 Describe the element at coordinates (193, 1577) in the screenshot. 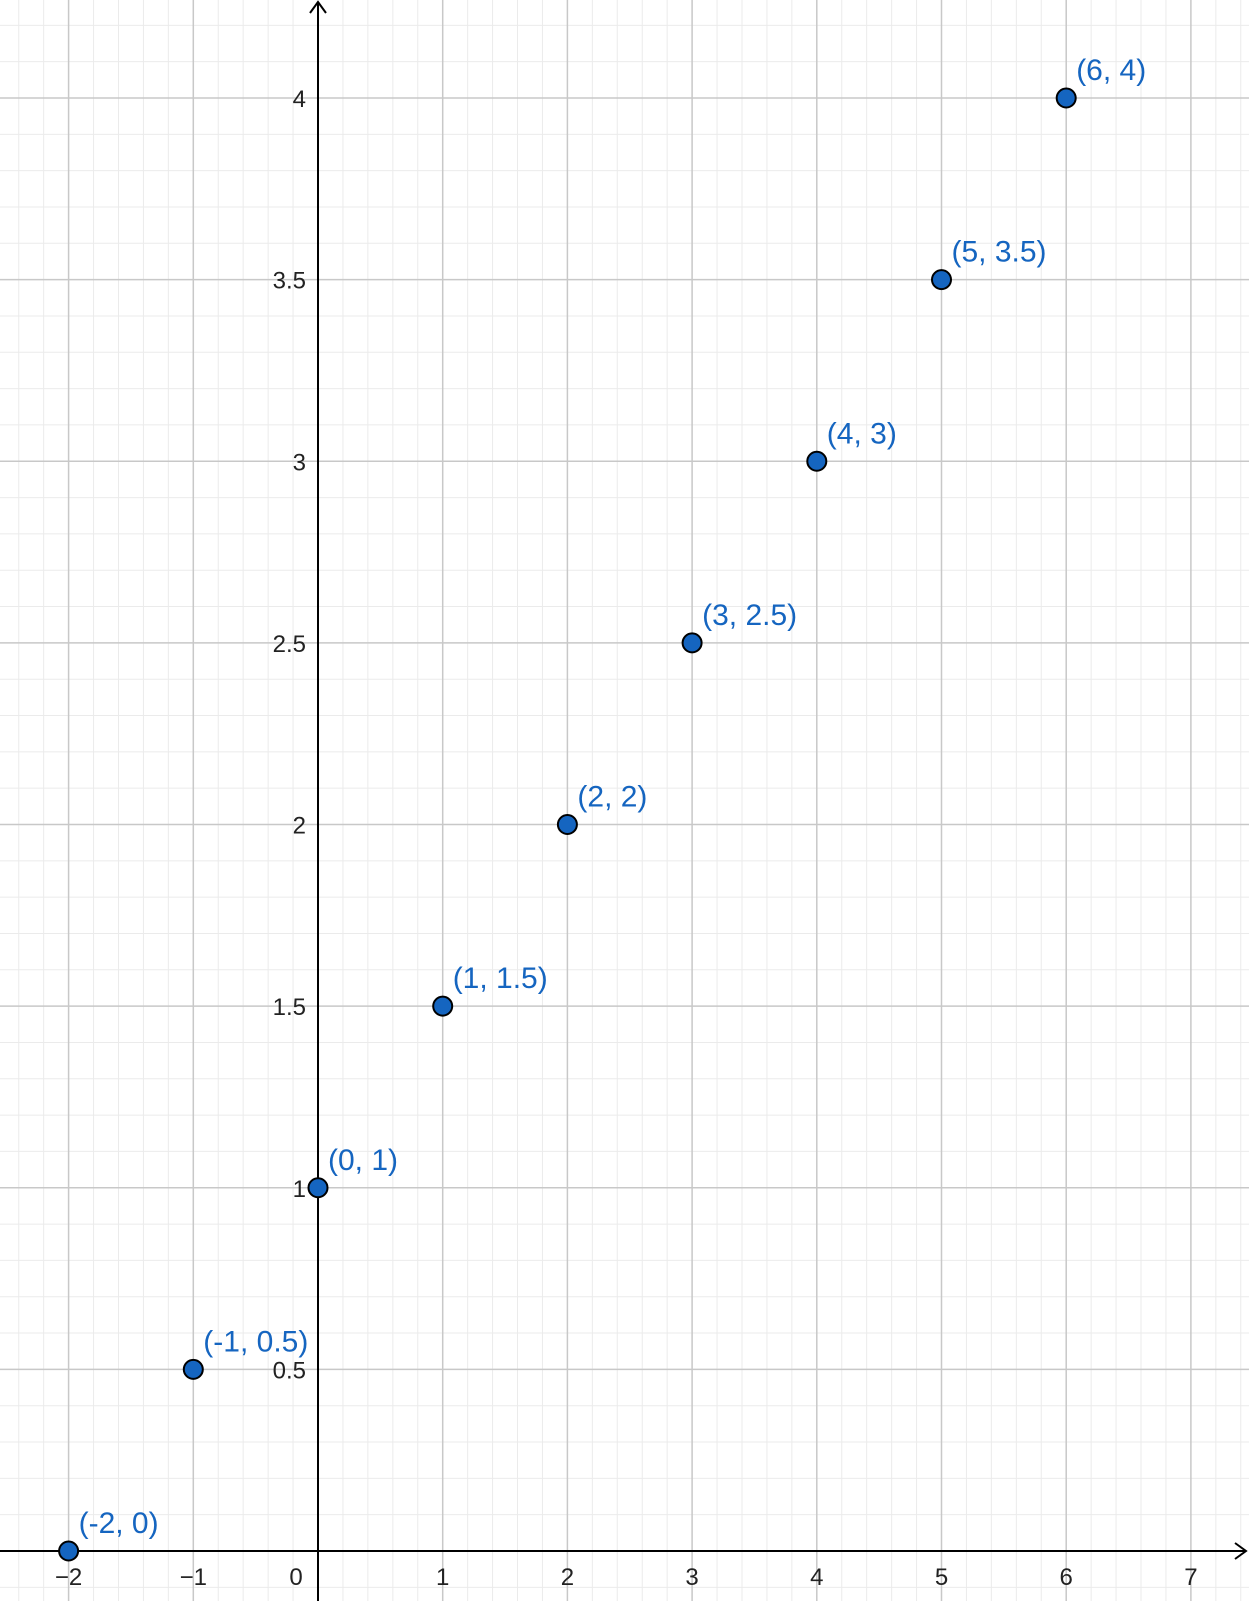

I see `x-tick-label: −1` at that location.